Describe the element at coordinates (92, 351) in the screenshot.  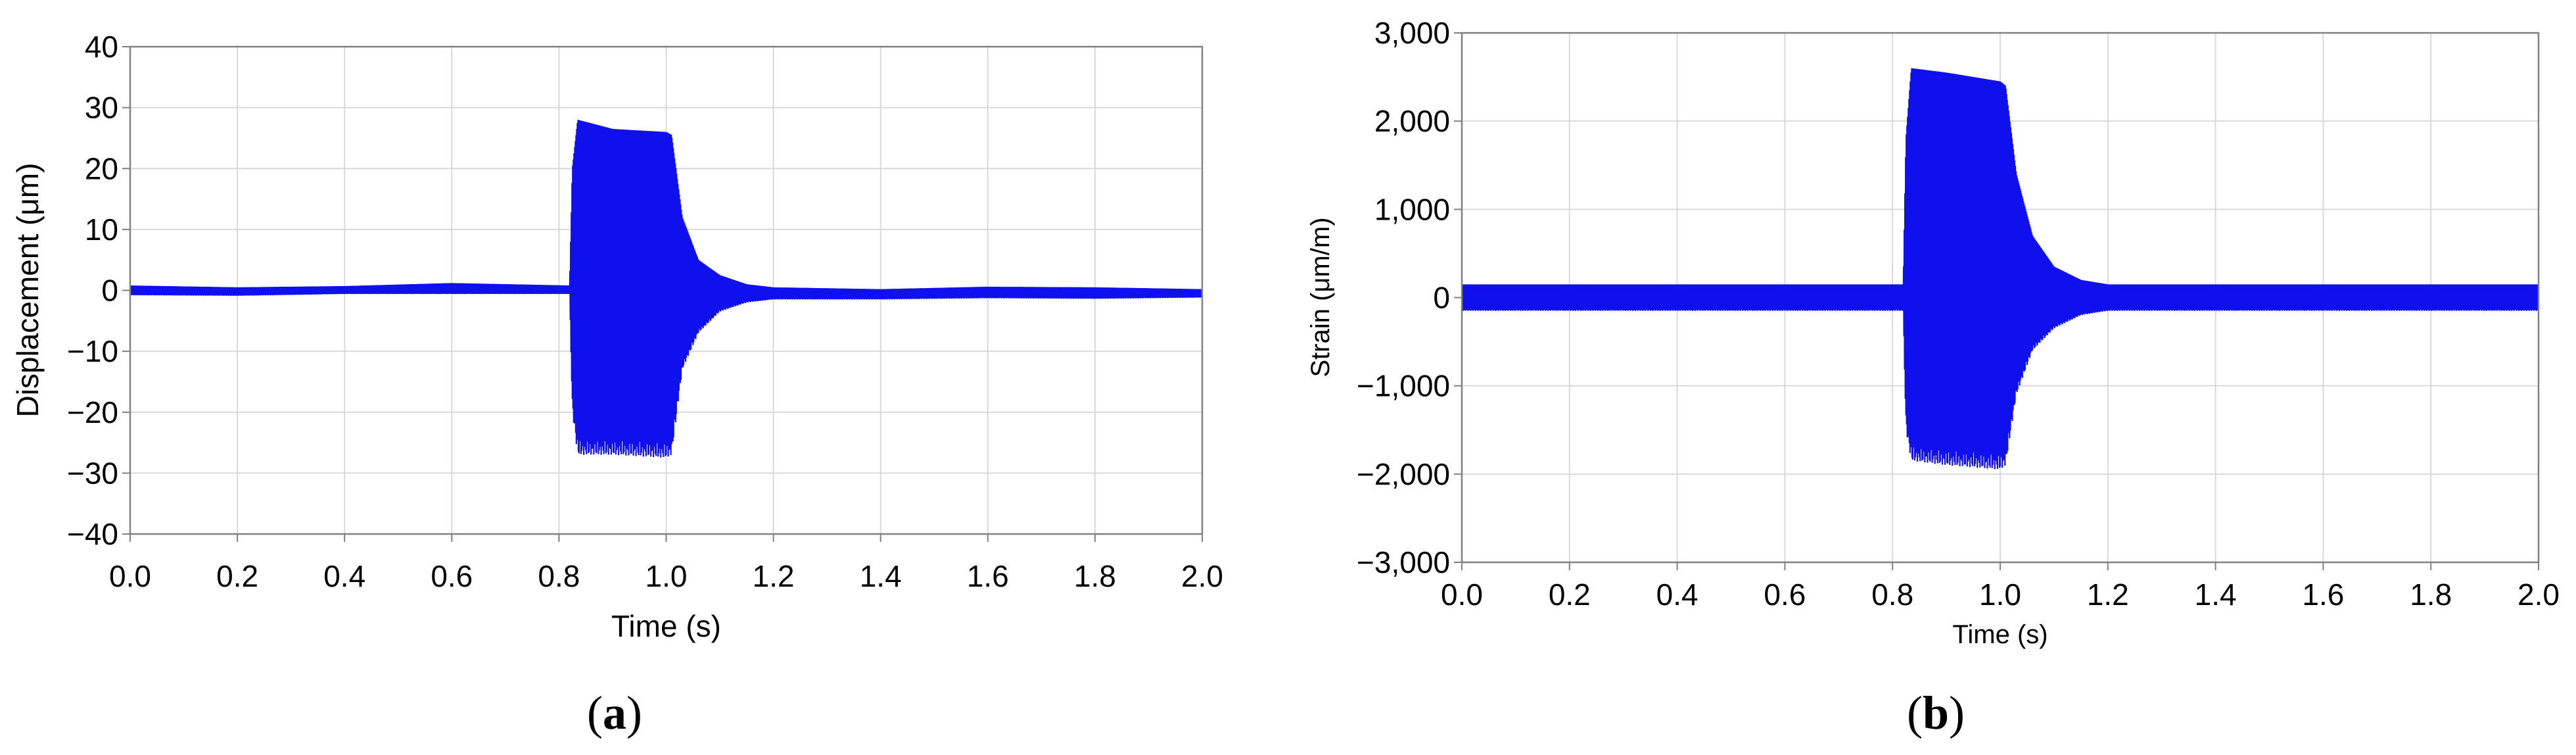
I see `y-tick-label: −10` at that location.